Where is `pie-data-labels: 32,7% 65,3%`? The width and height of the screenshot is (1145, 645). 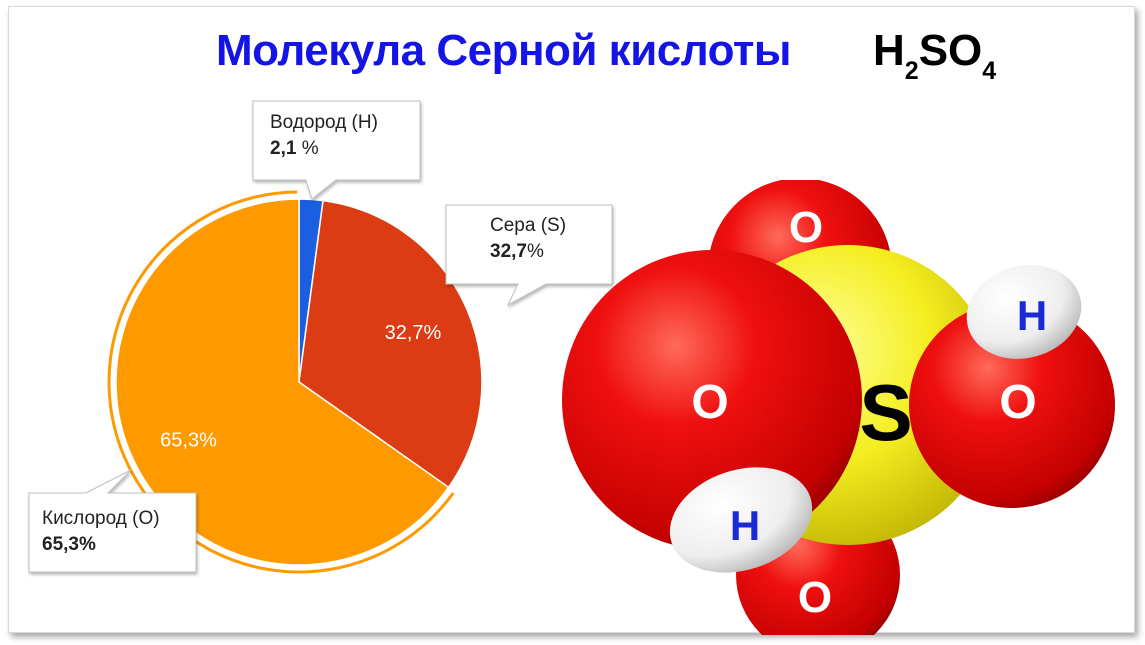 pie-data-labels: 32,7% 65,3% is located at coordinates (300, 386).